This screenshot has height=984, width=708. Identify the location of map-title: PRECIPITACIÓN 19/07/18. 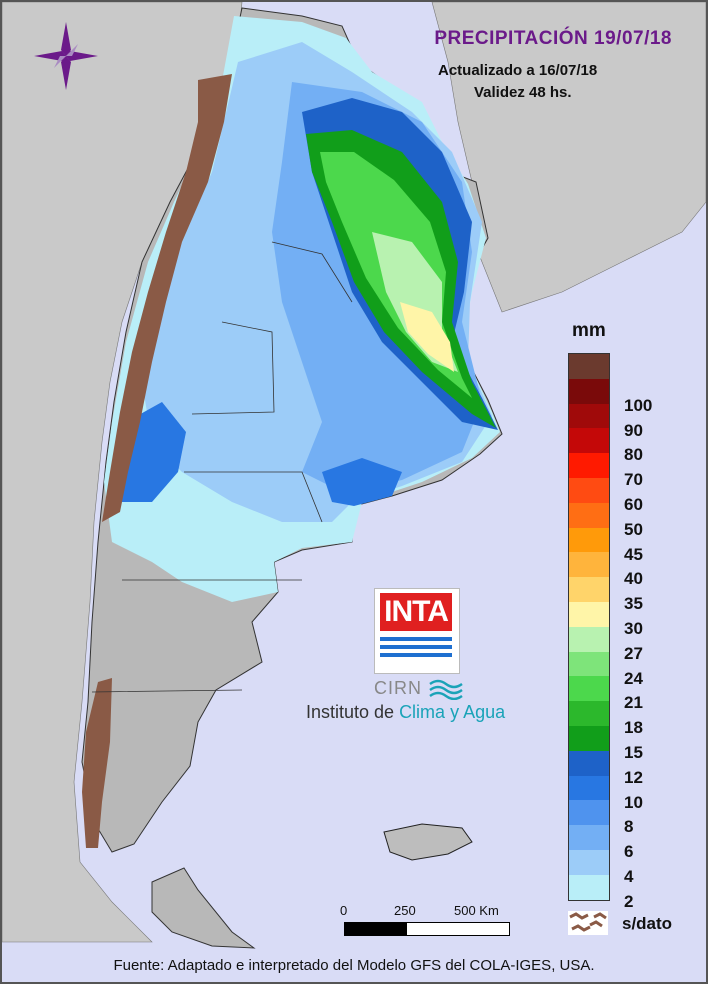
(553, 38).